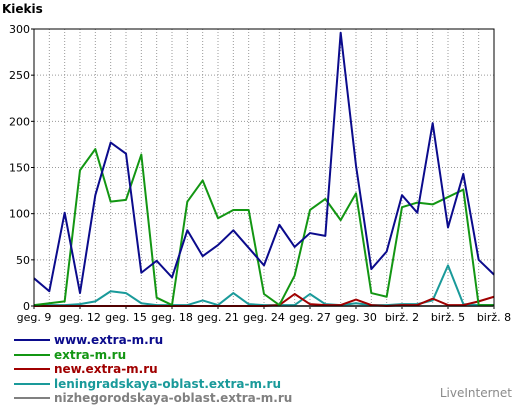 The image size is (520, 406). Describe the element at coordinates (109, 340) in the screenshot. I see `legend-label: www.extra-m.ru` at that location.